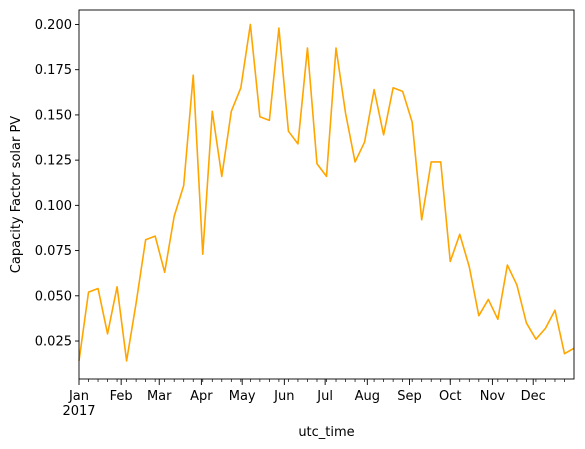 The height and width of the screenshot is (449, 585). I want to click on y-tick-label: 0.025, so click(53, 342).